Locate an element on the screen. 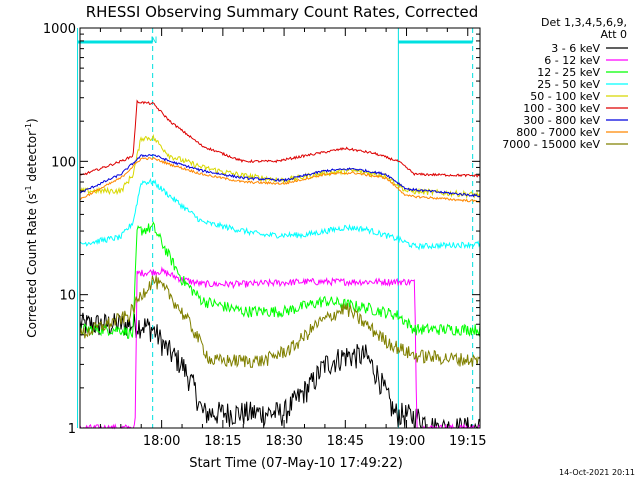 The image size is (640, 480). legend-header-line-1: Det 1,3,4,5,6,9, is located at coordinates (584, 22).